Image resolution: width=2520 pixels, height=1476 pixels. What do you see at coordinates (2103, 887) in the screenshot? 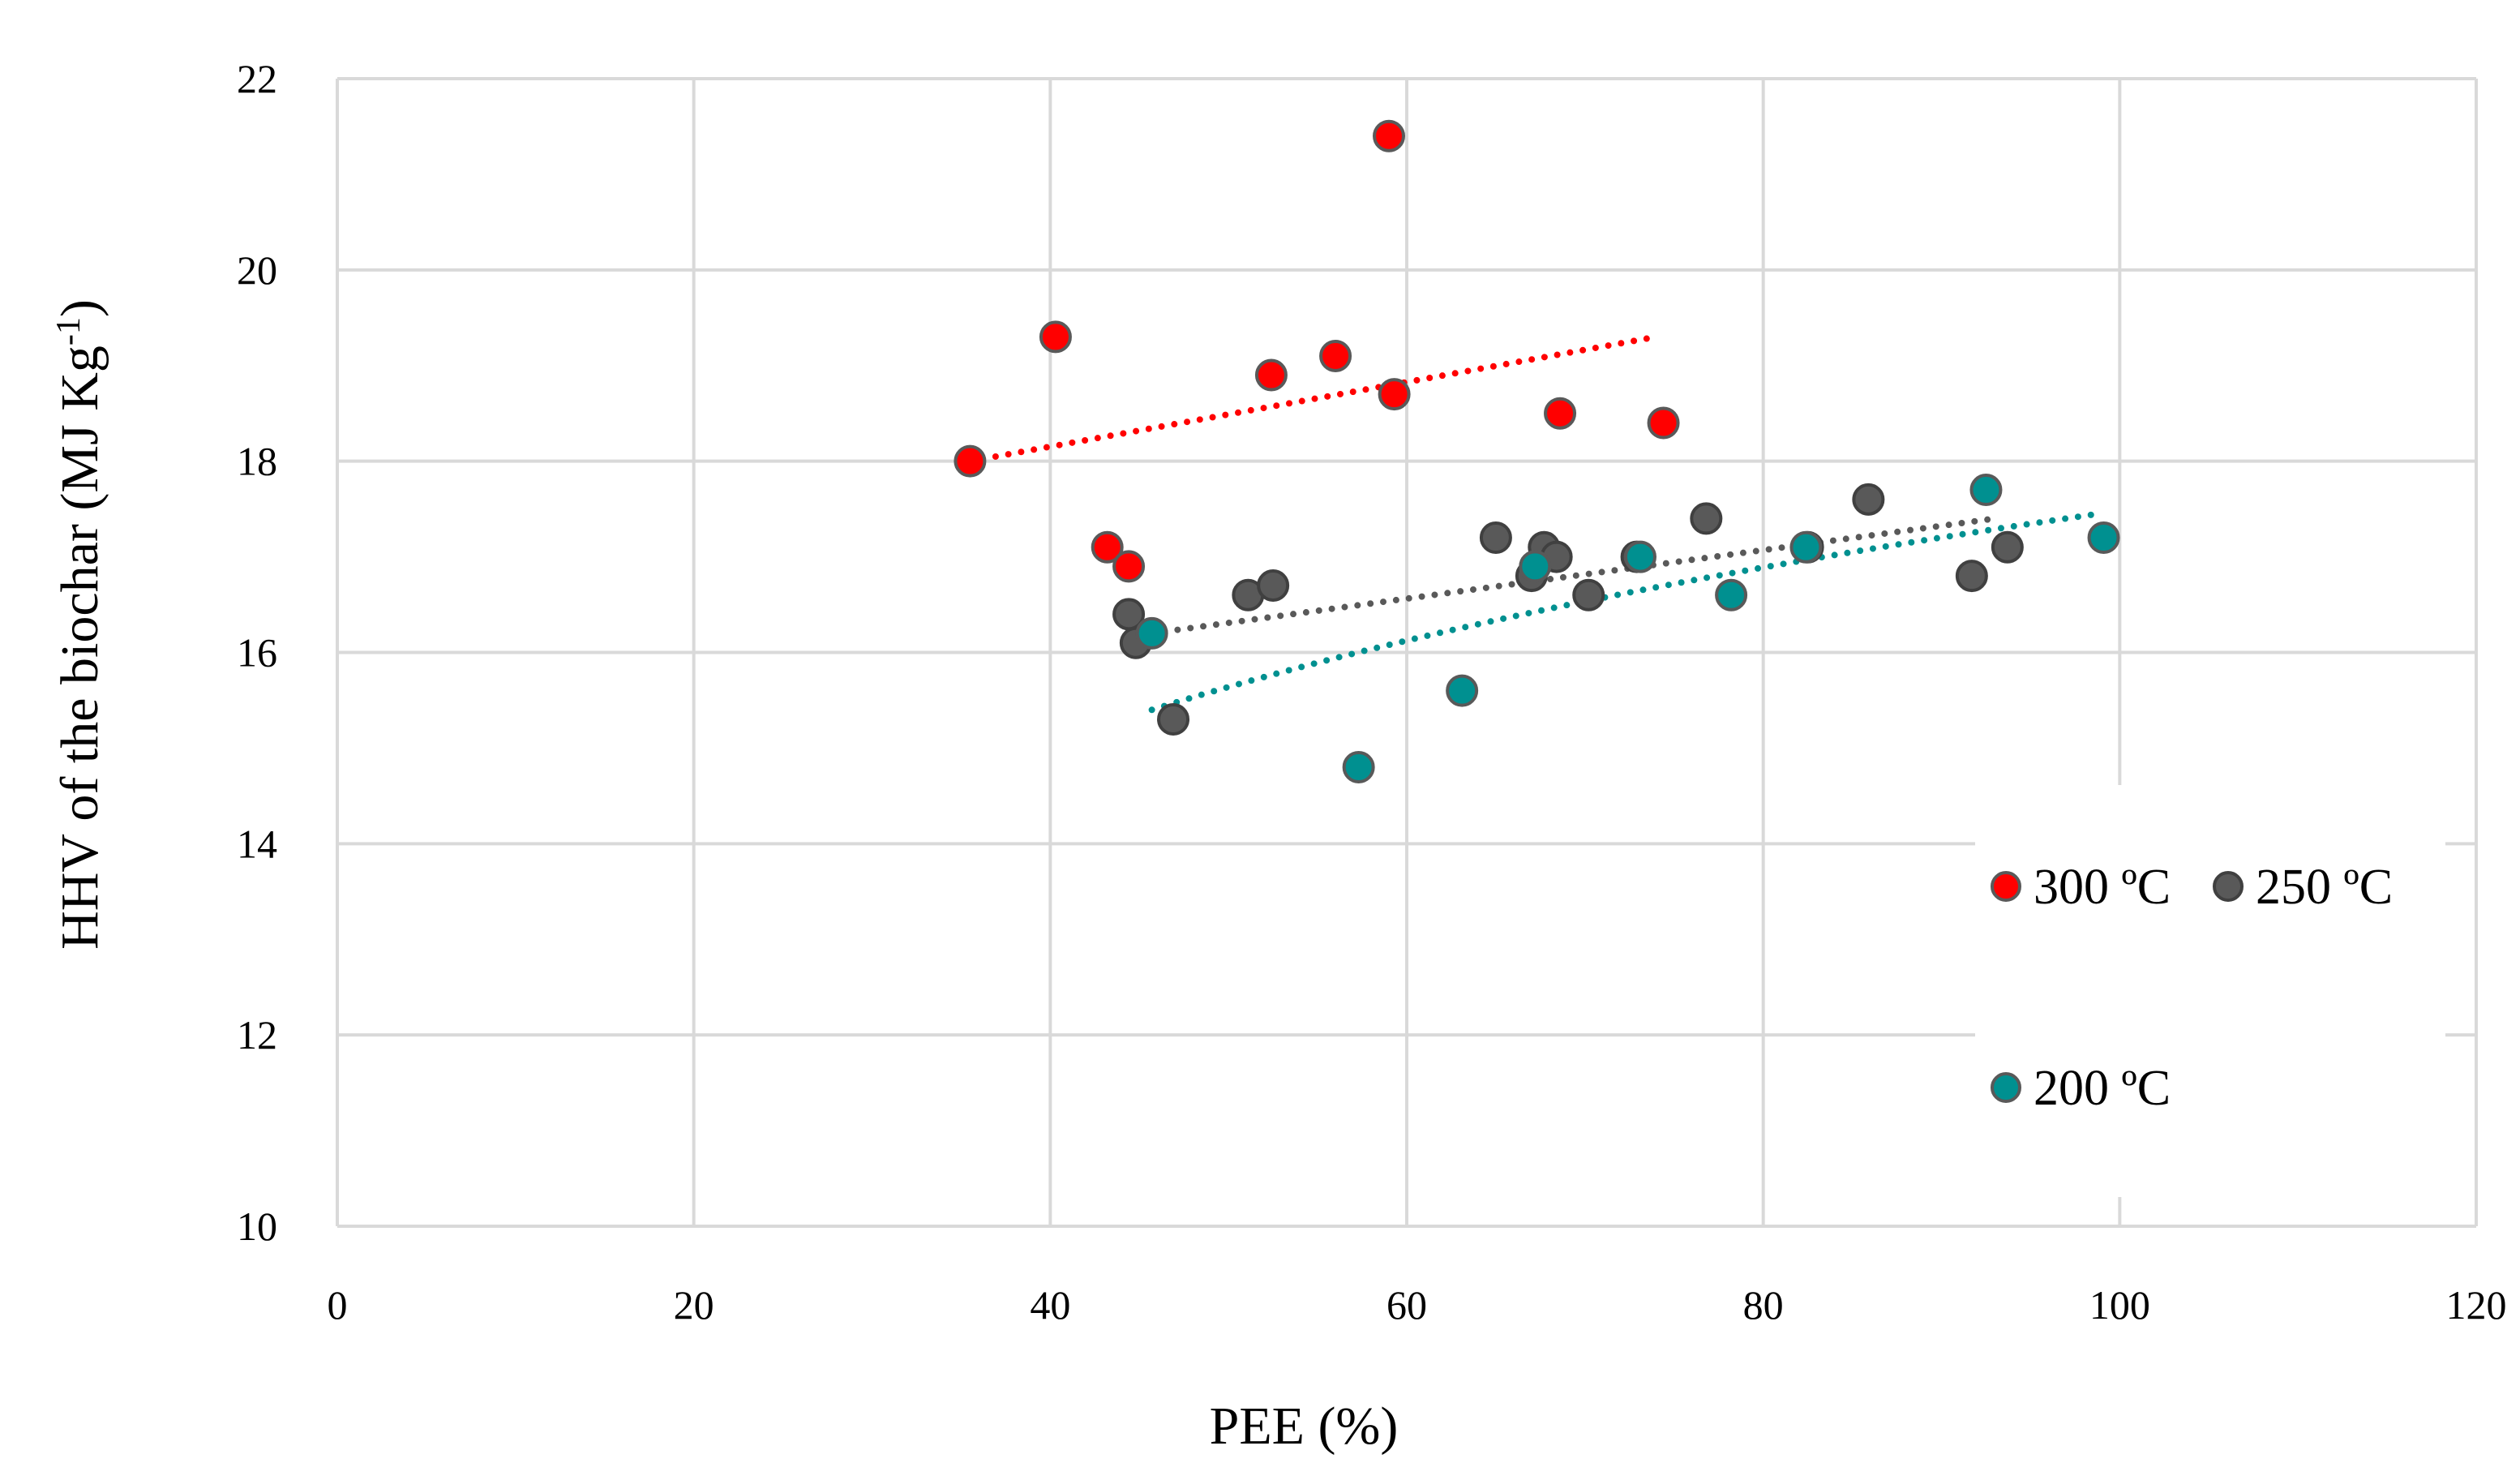
I see `legend-label-300: 300 ºC` at bounding box center [2103, 887].